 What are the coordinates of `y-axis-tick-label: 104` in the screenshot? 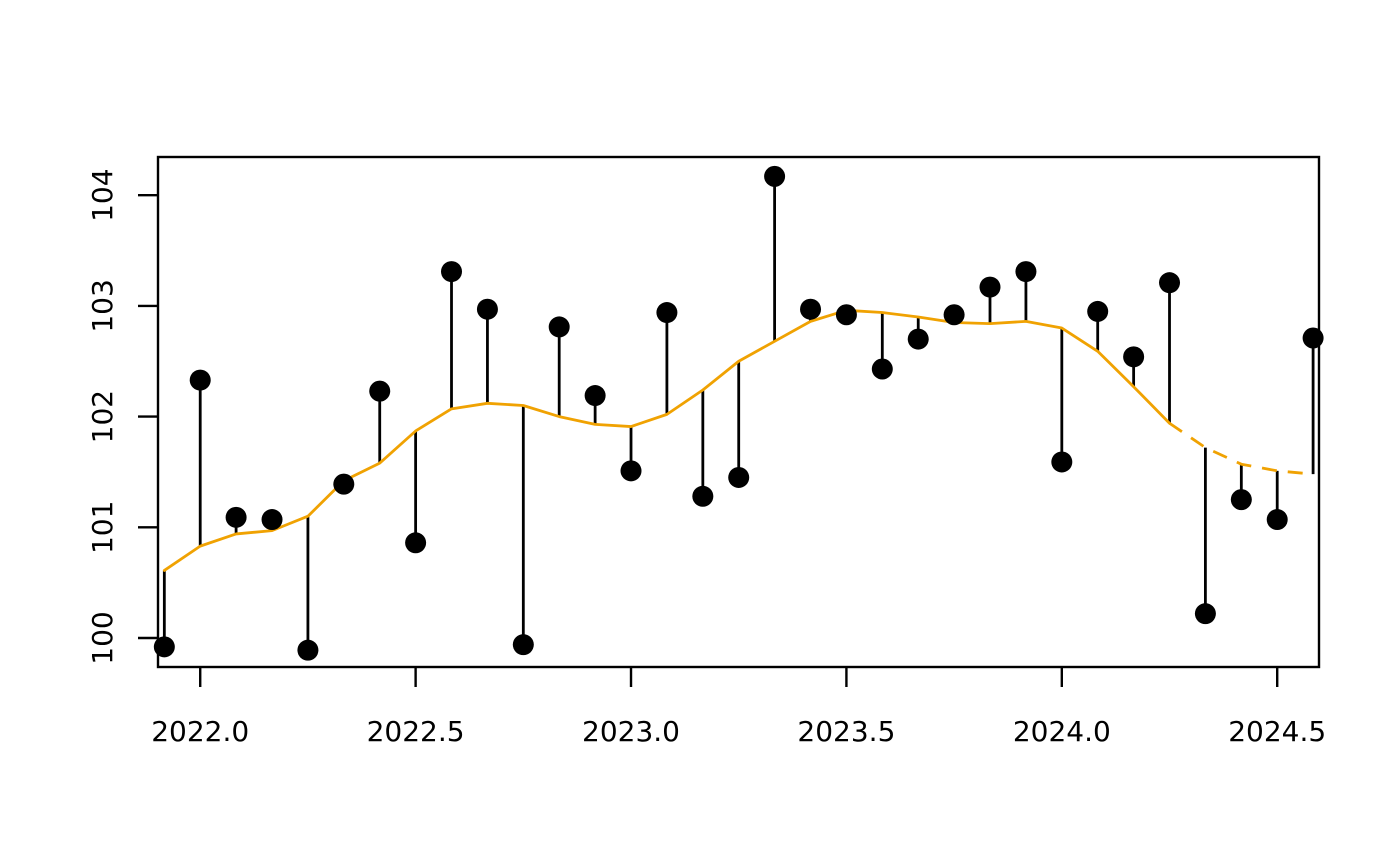 It's located at (102, 194).